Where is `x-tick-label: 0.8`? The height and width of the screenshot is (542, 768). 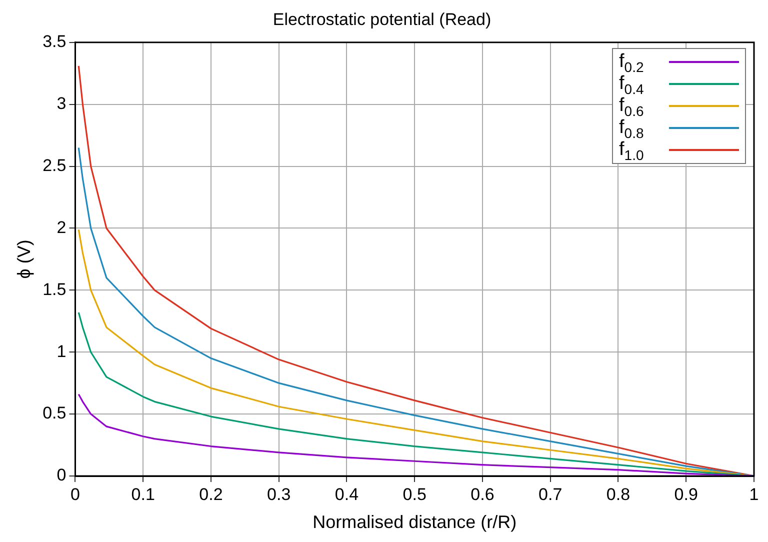
x-tick-label: 0.8 is located at coordinates (618, 494).